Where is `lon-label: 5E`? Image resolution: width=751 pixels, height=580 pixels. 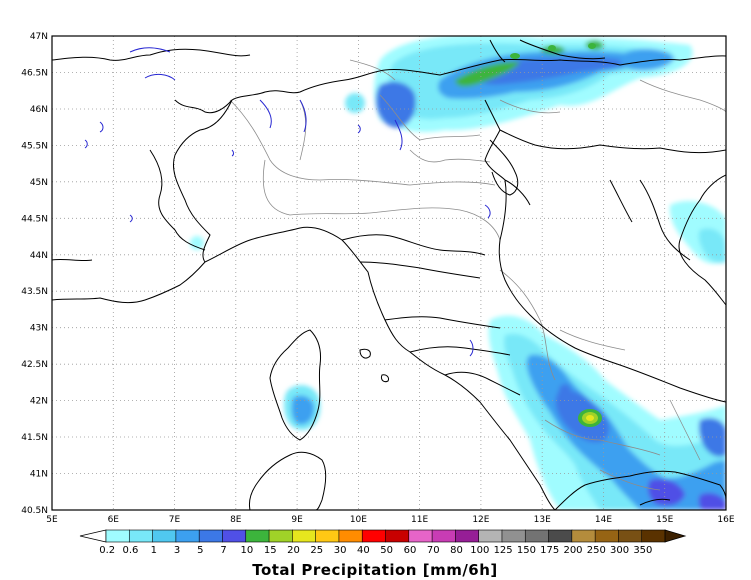
lon-label: 5E is located at coordinates (52, 520).